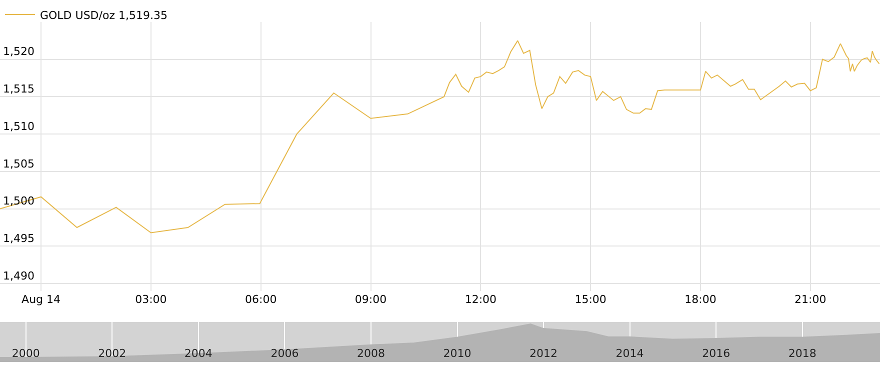  What do you see at coordinates (700, 299) in the screenshot?
I see `x-tick-label: 18:00` at bounding box center [700, 299].